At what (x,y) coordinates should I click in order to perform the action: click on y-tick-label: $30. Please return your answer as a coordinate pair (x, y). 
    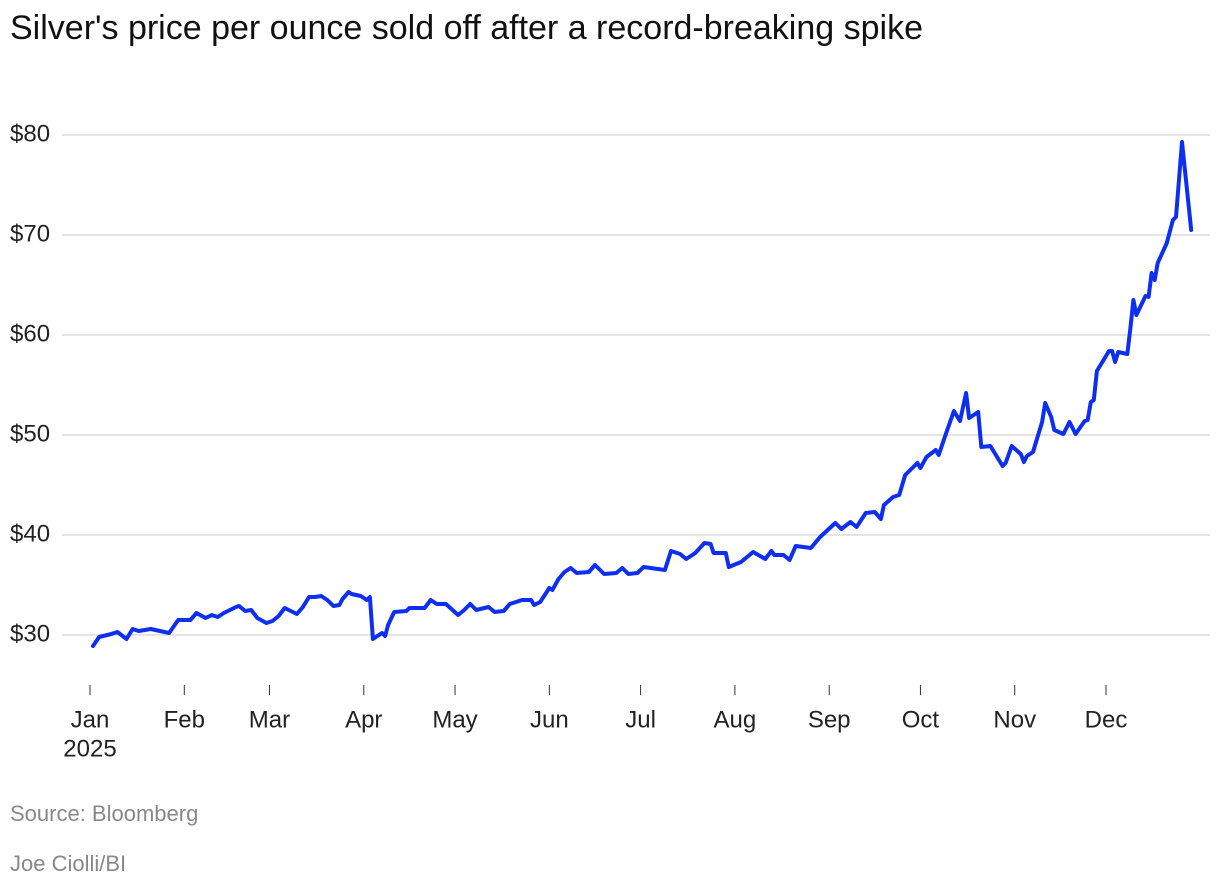
    Looking at the image, I should click on (30, 633).